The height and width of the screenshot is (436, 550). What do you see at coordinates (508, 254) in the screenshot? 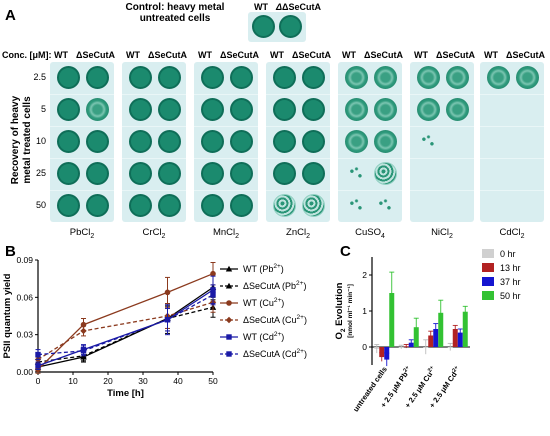
I see `legend-label: 0 hr` at bounding box center [508, 254].